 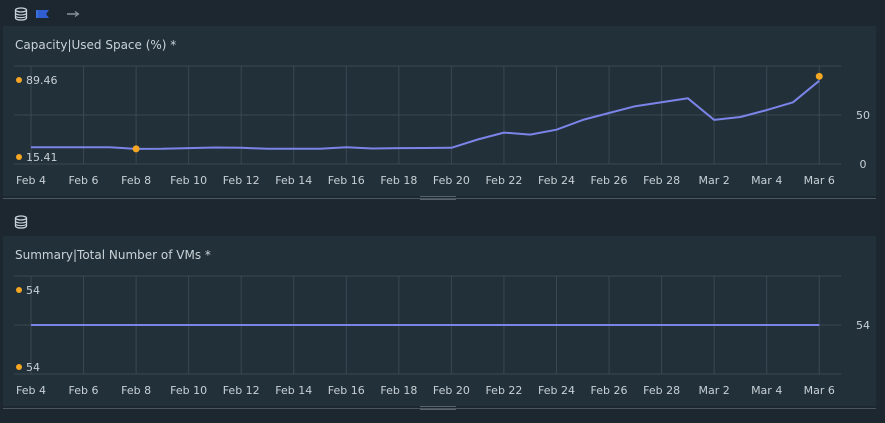 What do you see at coordinates (33, 290) in the screenshot?
I see `legend-max-value: 54` at bounding box center [33, 290].